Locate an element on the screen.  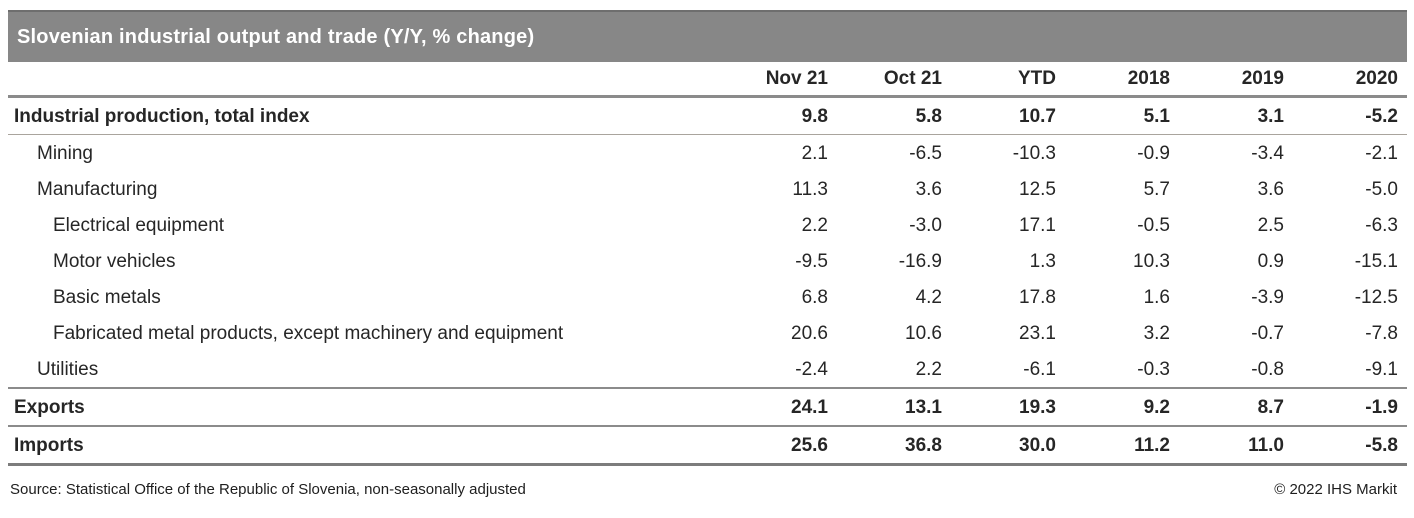
value-cell: 5.7 is located at coordinates (1156, 189).